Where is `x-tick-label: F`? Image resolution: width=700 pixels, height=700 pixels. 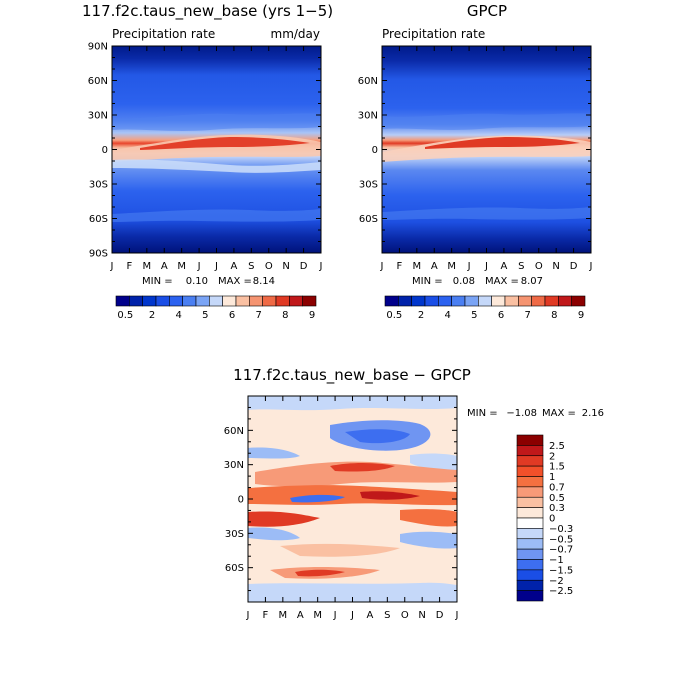 x-tick-label: F is located at coordinates (130, 266).